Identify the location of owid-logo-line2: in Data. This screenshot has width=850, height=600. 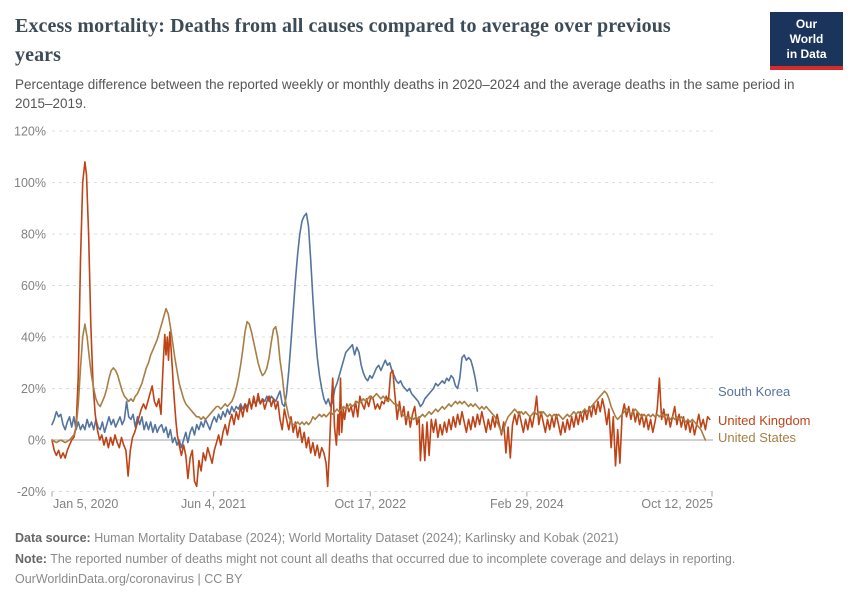
(806, 54).